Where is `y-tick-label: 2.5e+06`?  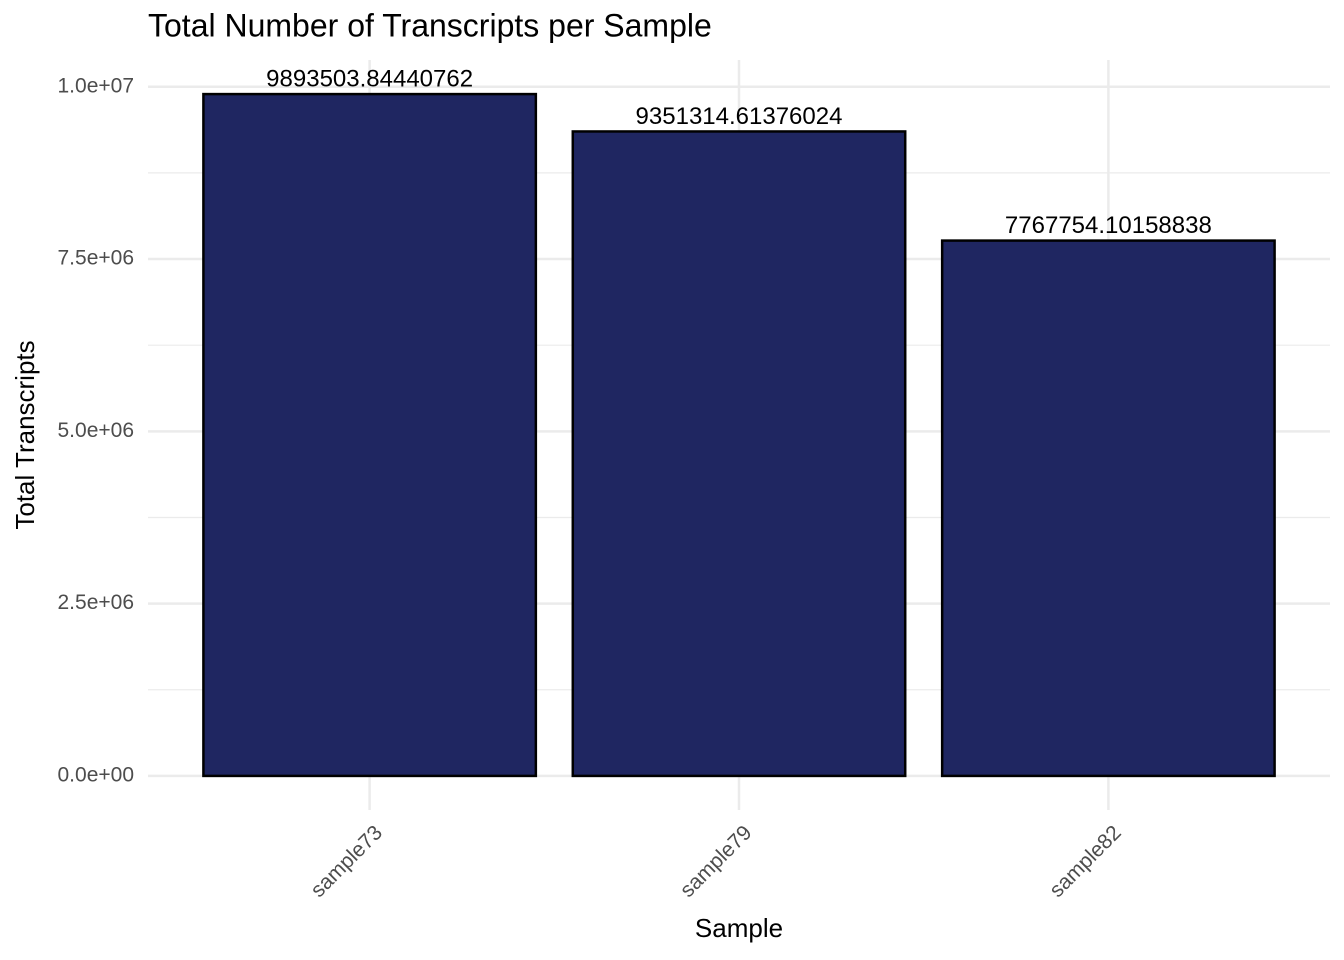
y-tick-label: 2.5e+06 is located at coordinates (96, 602).